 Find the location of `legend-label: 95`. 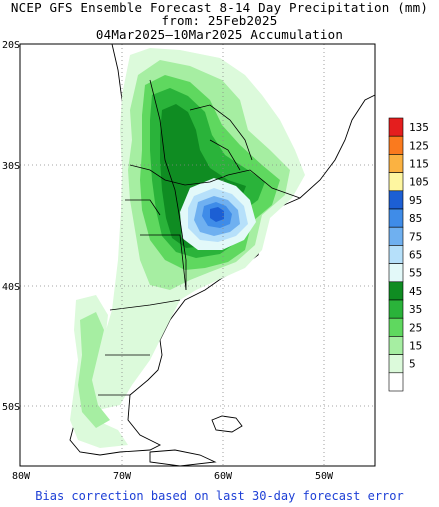

legend-label: 95 is located at coordinates (415, 200).